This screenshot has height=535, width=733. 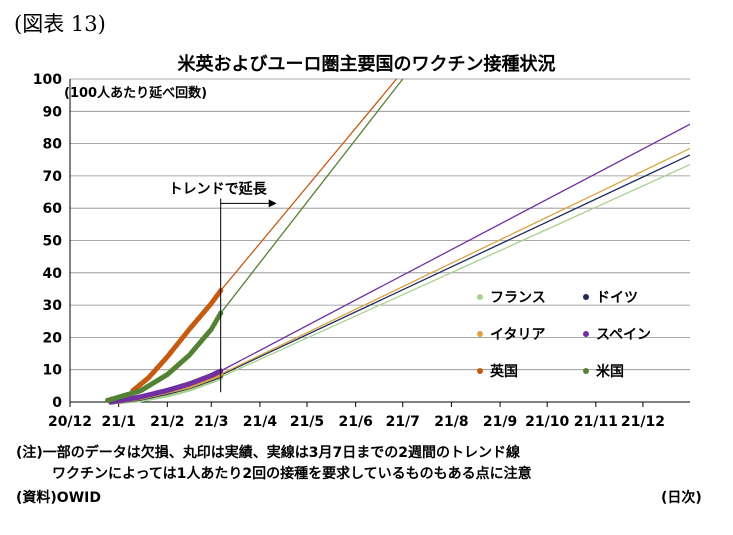 I want to click on note-line-1: (注)一部のデータは欠損、丸印は実績、実線は3月7日までの2週間のトレンド線, so click(x=268, y=453).